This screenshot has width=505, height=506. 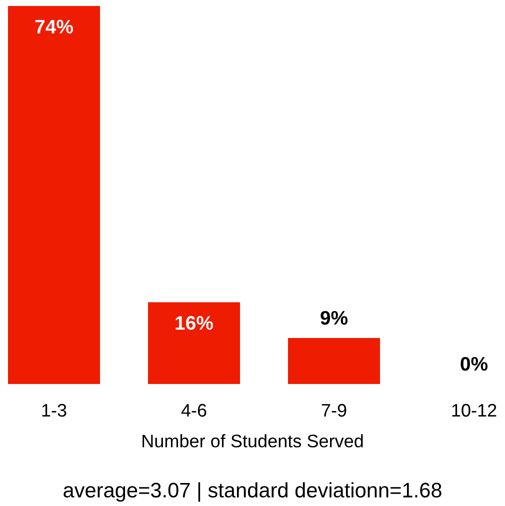 What do you see at coordinates (253, 492) in the screenshot?
I see `text: average=3.07 | standard deviationn=1.68` at bounding box center [253, 492].